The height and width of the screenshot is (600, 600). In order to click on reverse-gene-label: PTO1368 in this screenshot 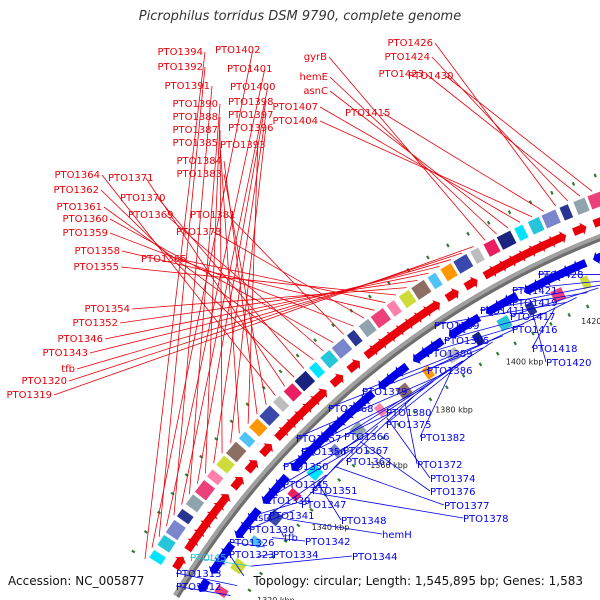, I will do `click(350, 409)`.